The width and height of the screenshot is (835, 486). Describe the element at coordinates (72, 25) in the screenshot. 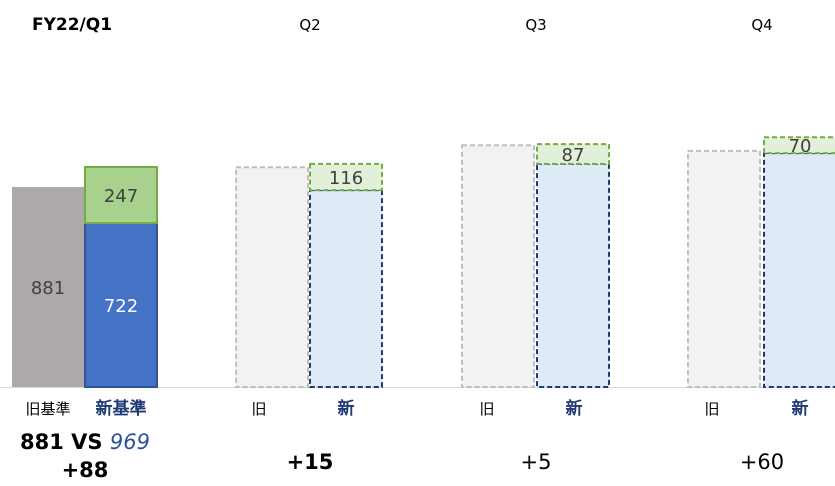

I see `group-title: FY22/Q1` at that location.